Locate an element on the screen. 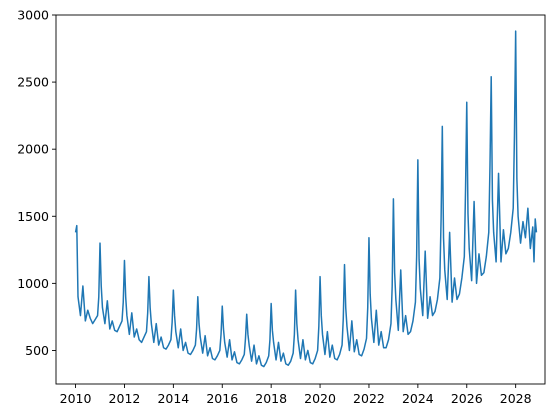 The image size is (560, 417). y-tick-label: 1500 is located at coordinates (33, 216).